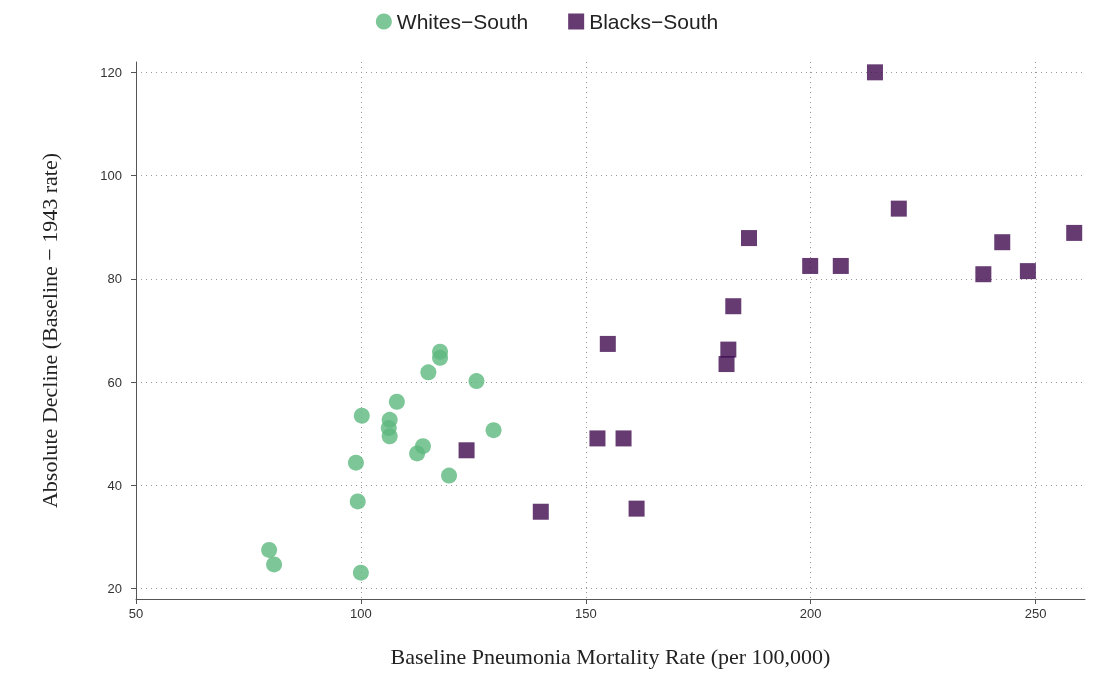 This screenshot has width=1094, height=677. What do you see at coordinates (361, 613) in the screenshot?
I see `x-tick-label: 100` at bounding box center [361, 613].